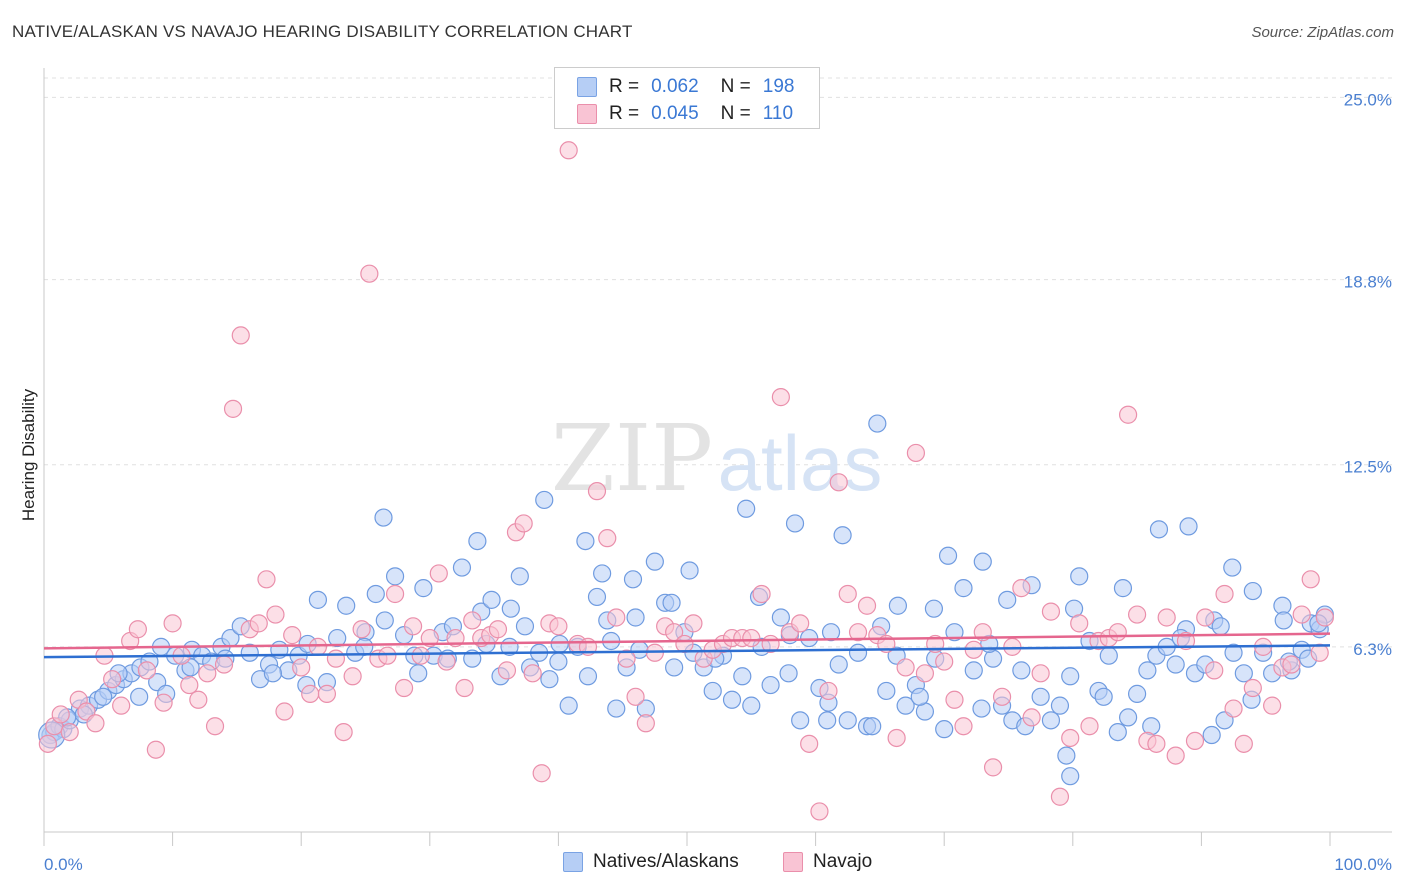 The height and width of the screenshot is (892, 1406). Describe the element at coordinates (1368, 467) in the screenshot. I see `y-tick-label: 12.5%` at that location.